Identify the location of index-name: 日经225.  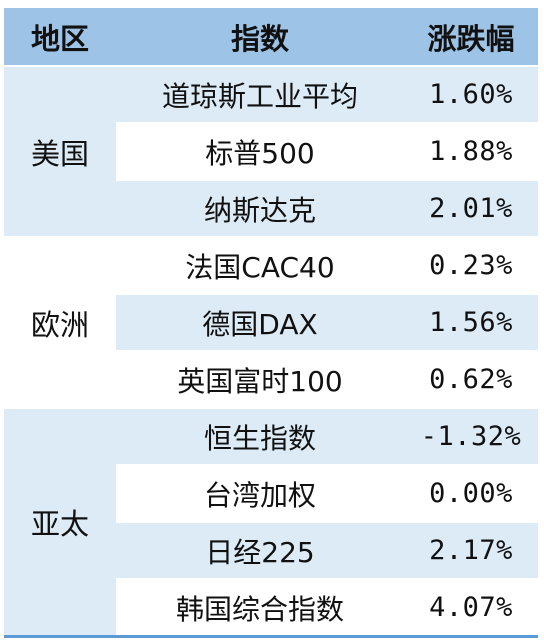
(260, 552).